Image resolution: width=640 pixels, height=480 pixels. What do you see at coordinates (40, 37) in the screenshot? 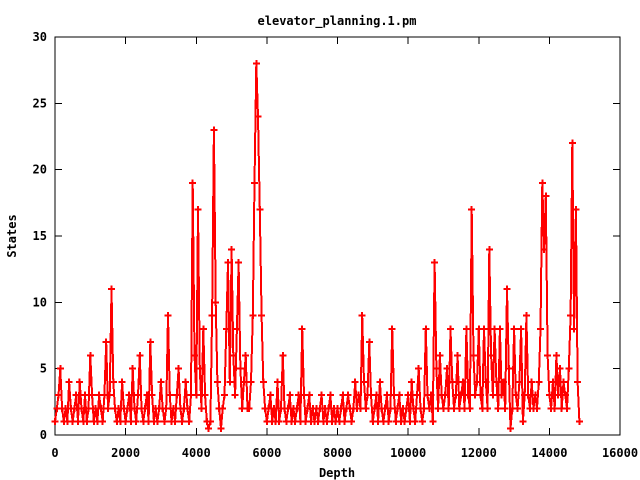
I see `y-tick-label: 30` at bounding box center [40, 37].